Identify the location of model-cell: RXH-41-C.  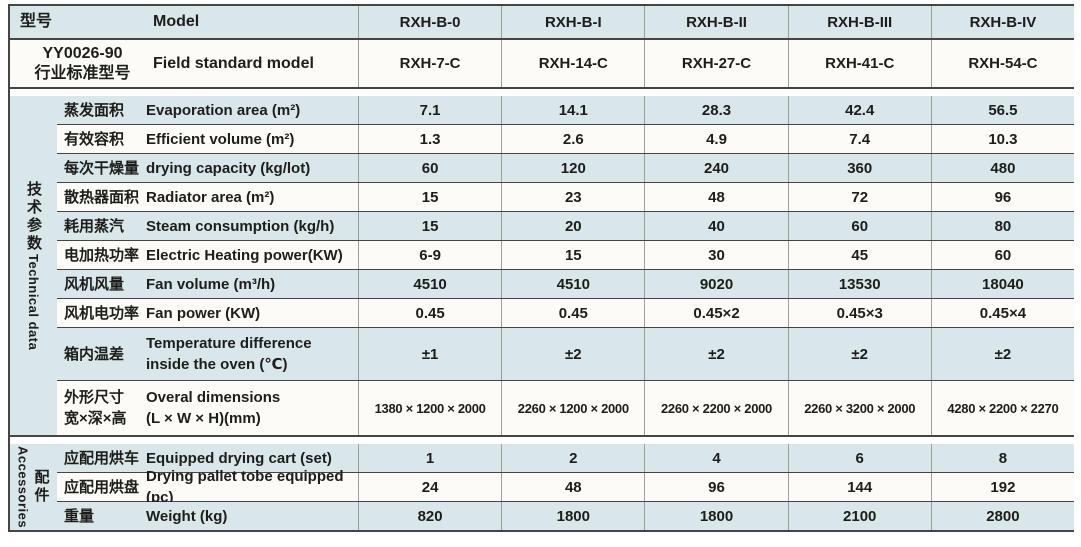
(859, 63).